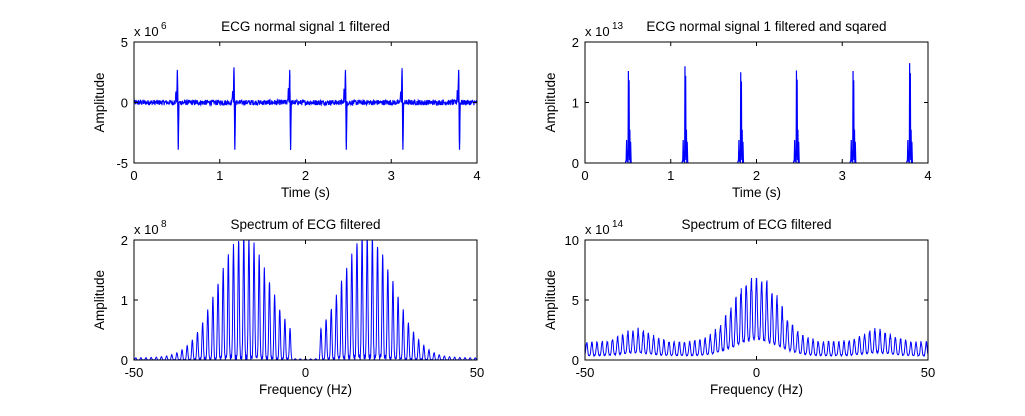 The image size is (1025, 416). Describe the element at coordinates (769, 113) in the screenshot. I see `squared-beat-spikes` at that location.